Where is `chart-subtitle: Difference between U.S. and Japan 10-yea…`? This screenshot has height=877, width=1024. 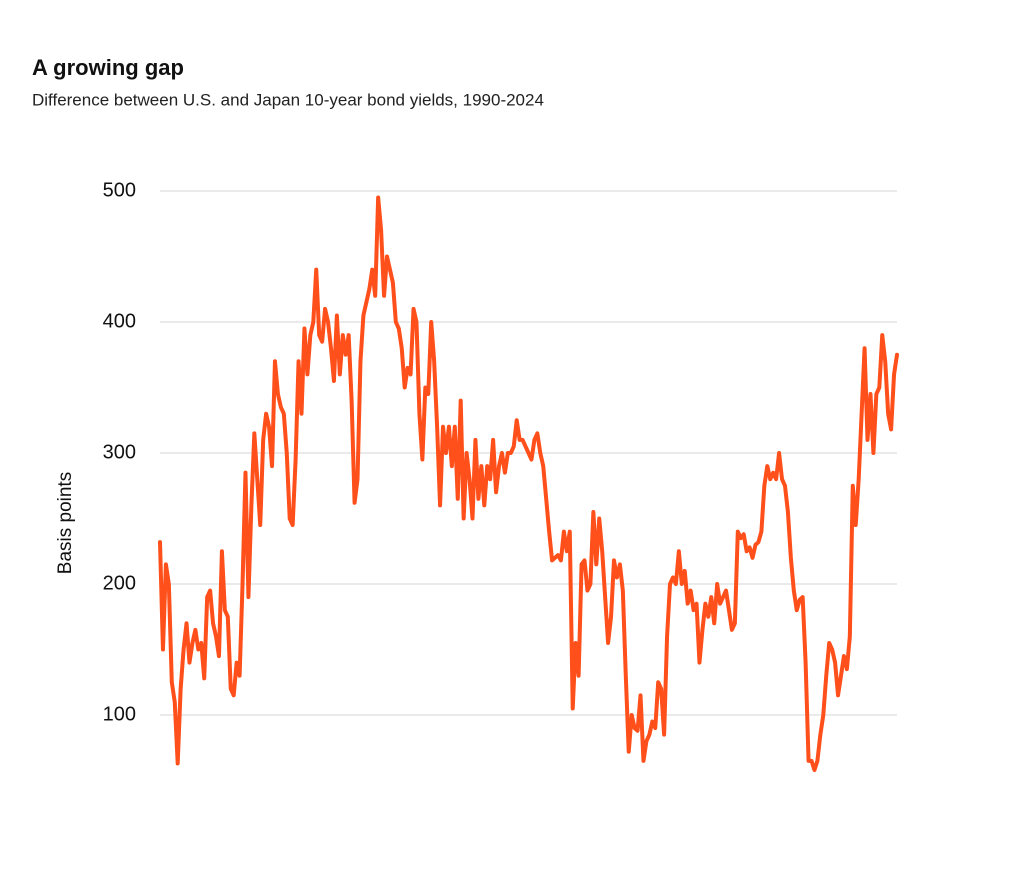 chart-subtitle: Difference between U.S. and Japan 10-yea… is located at coordinates (288, 99).